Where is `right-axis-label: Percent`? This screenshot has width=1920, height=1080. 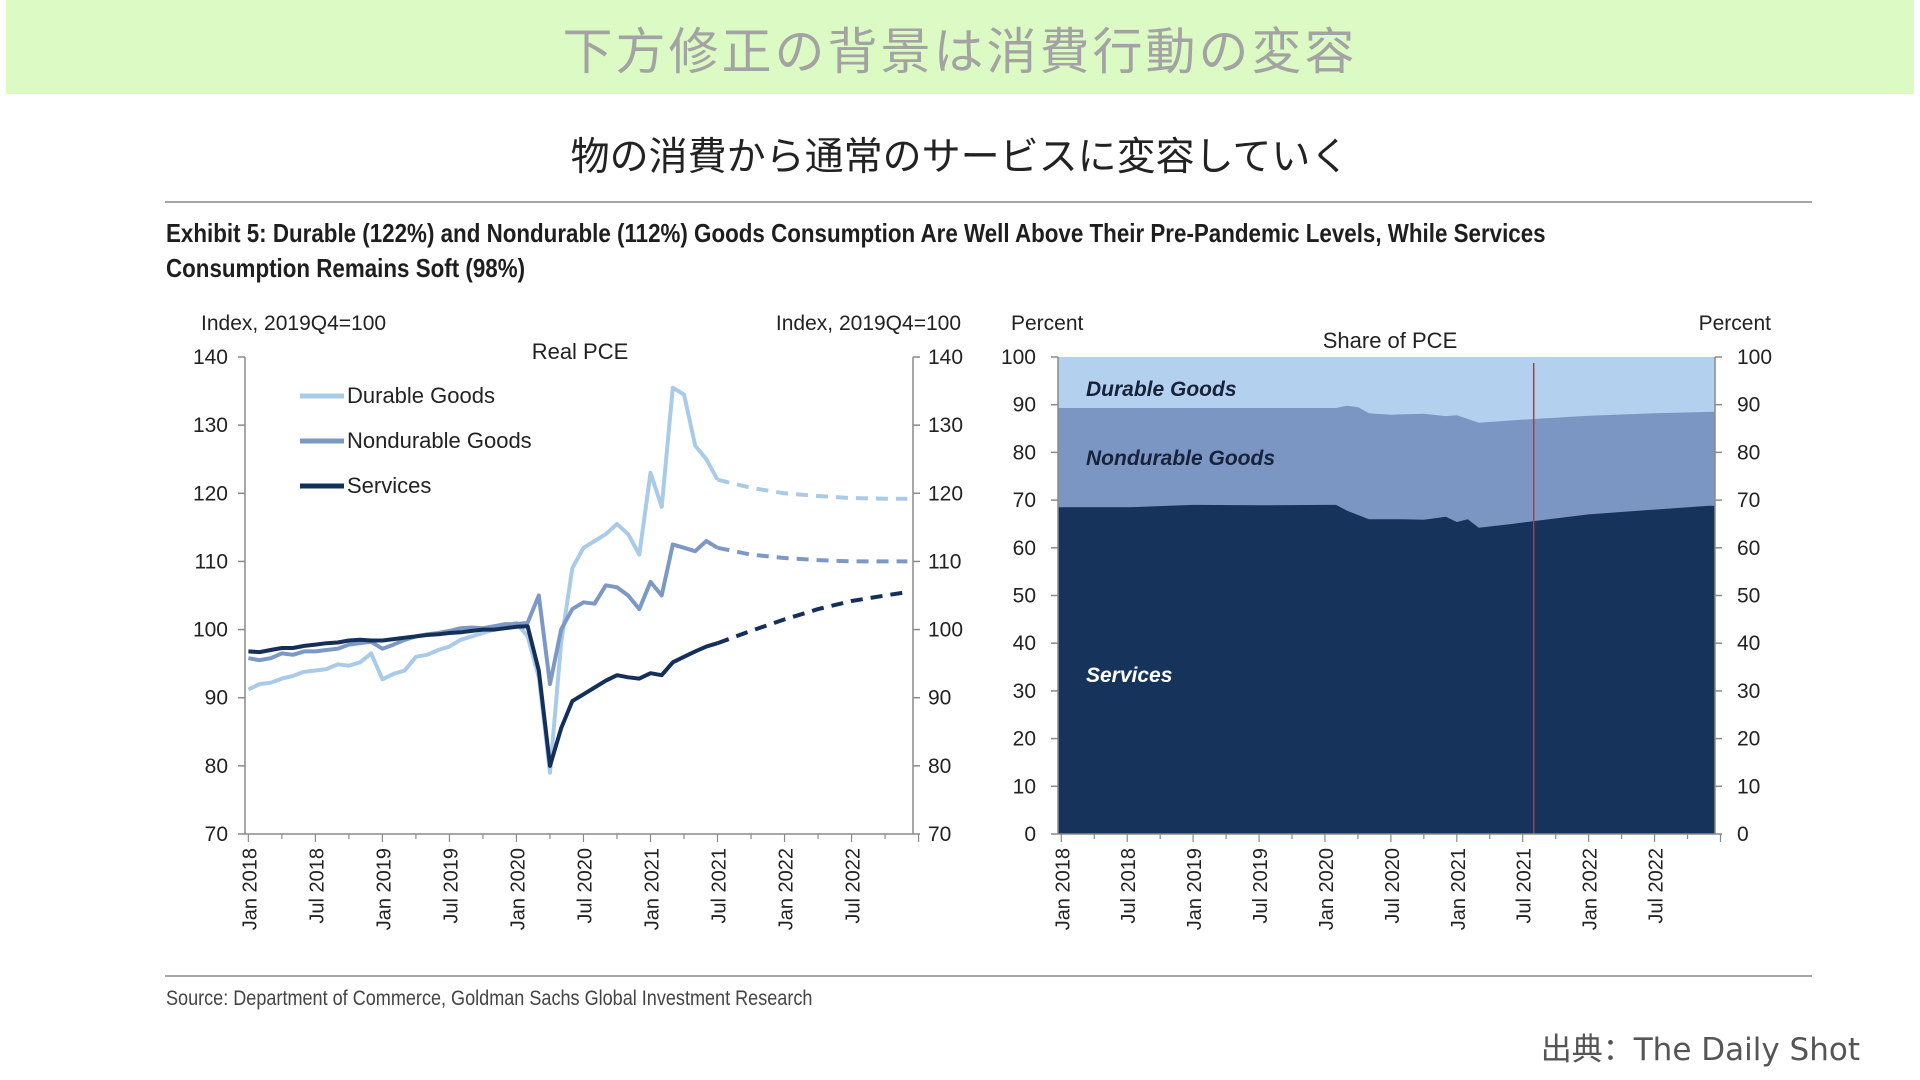 right-axis-label: Percent is located at coordinates (1735, 323).